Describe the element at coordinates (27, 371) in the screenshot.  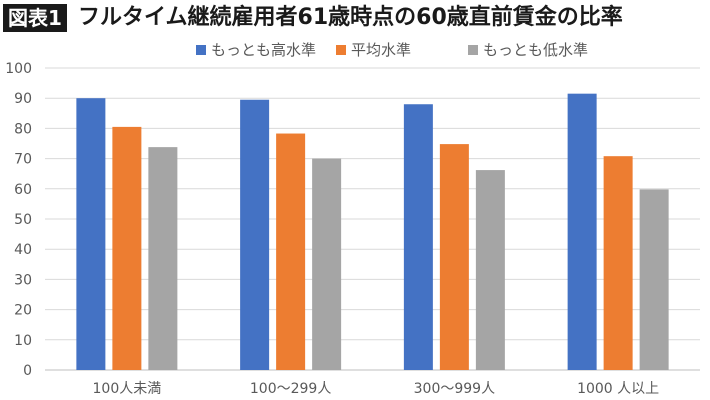
I see `y-tick-label: 0` at that location.